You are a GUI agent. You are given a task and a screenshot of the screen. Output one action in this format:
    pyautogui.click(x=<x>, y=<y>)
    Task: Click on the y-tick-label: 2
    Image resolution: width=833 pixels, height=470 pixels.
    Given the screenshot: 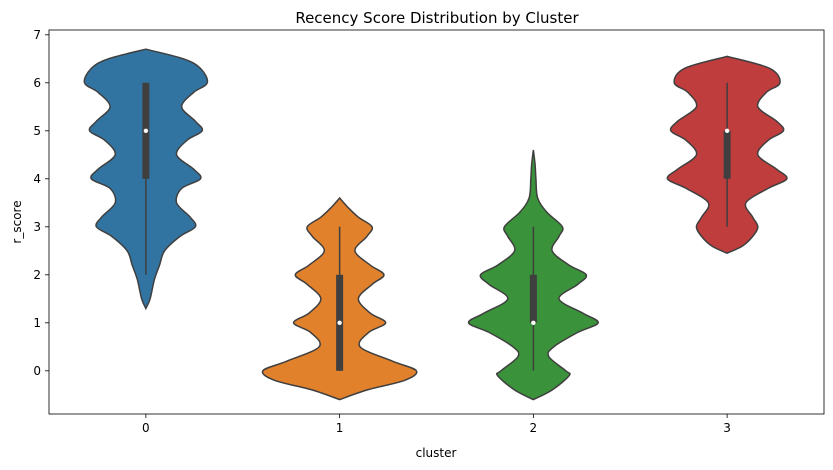 What is the action you would take?
    pyautogui.click(x=37, y=275)
    